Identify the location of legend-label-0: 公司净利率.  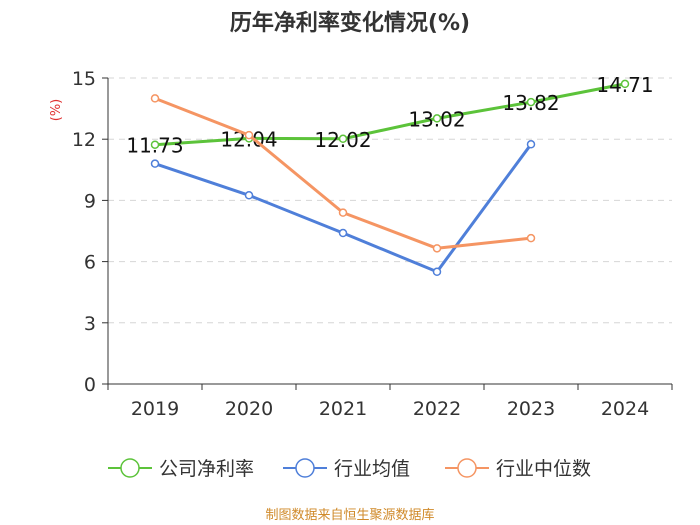
(206, 469).